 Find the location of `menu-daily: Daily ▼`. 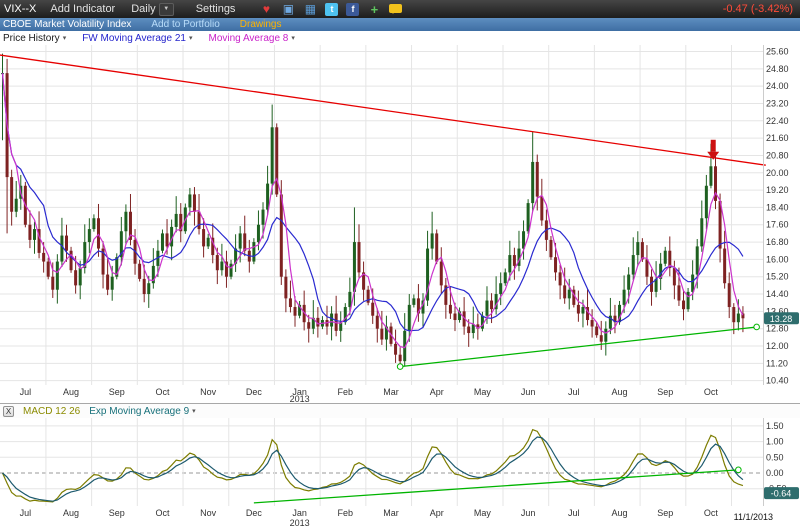

menu-daily: Daily ▼ is located at coordinates (152, 9).